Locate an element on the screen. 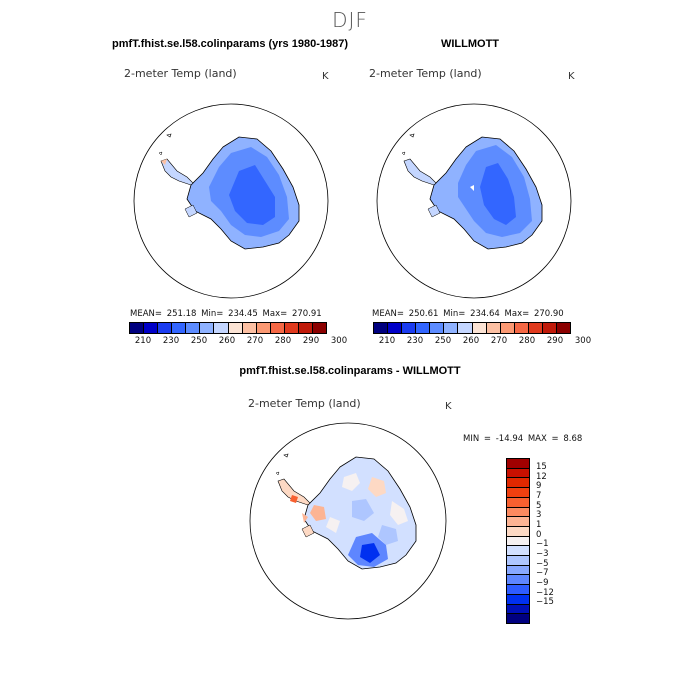  diff-colorbar-tick: −15 is located at coordinates (545, 602).